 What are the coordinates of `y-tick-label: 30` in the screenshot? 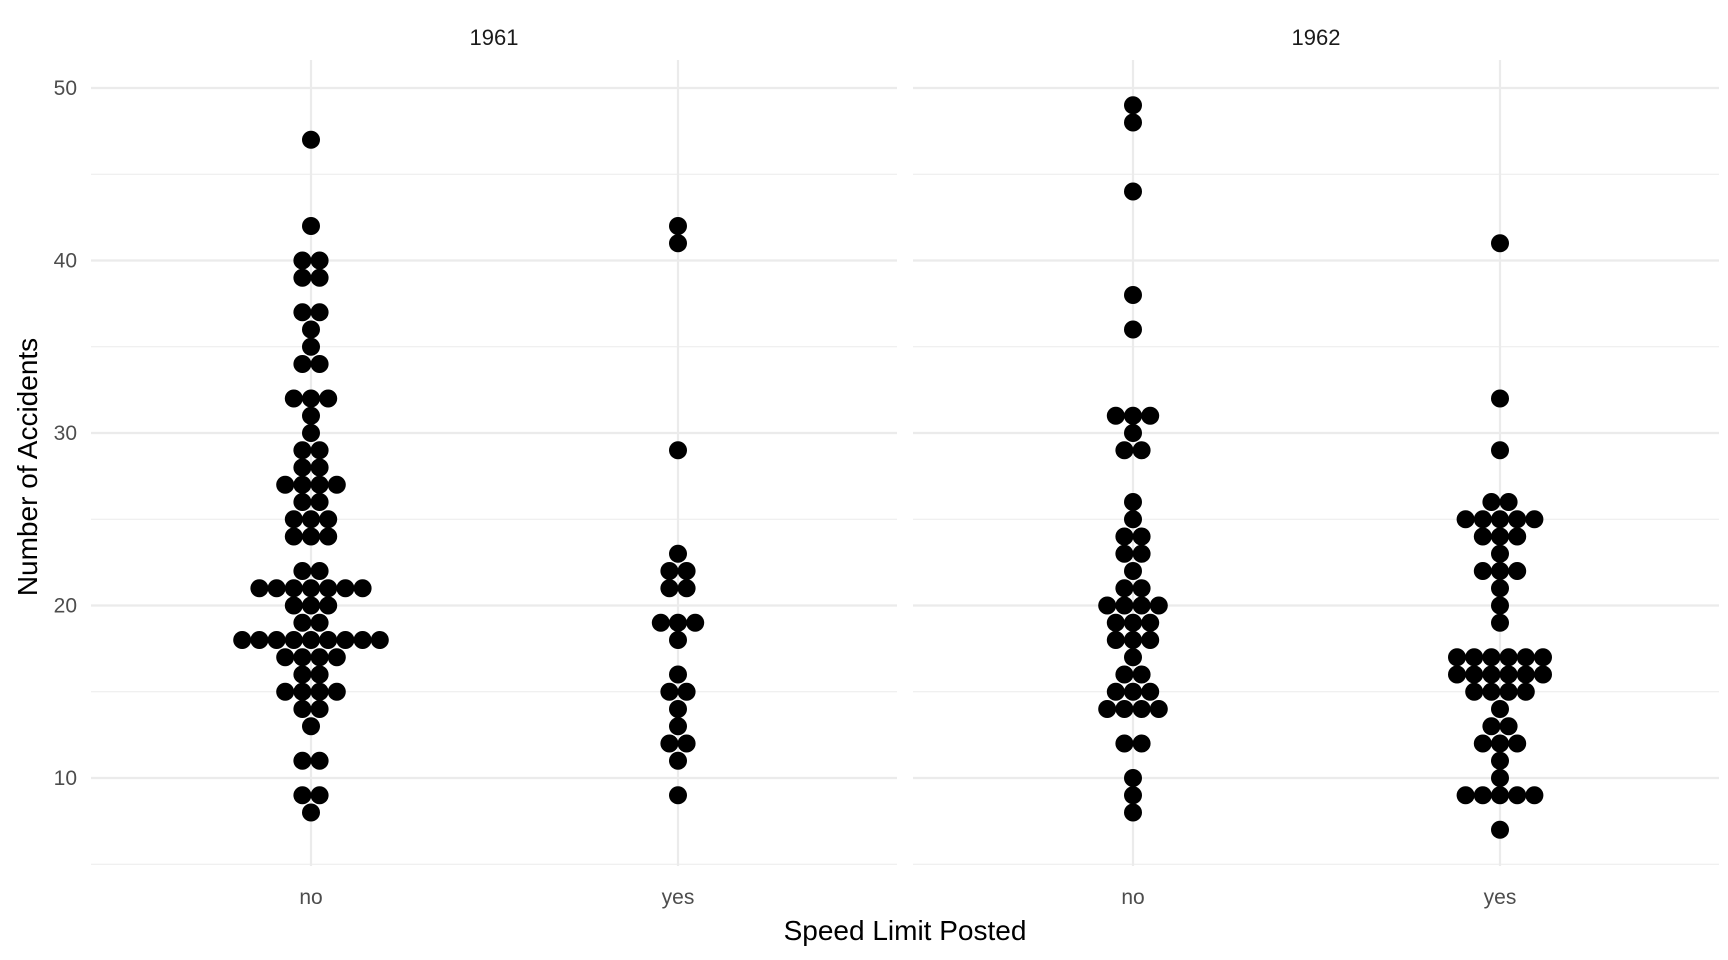 It's located at (65, 433).